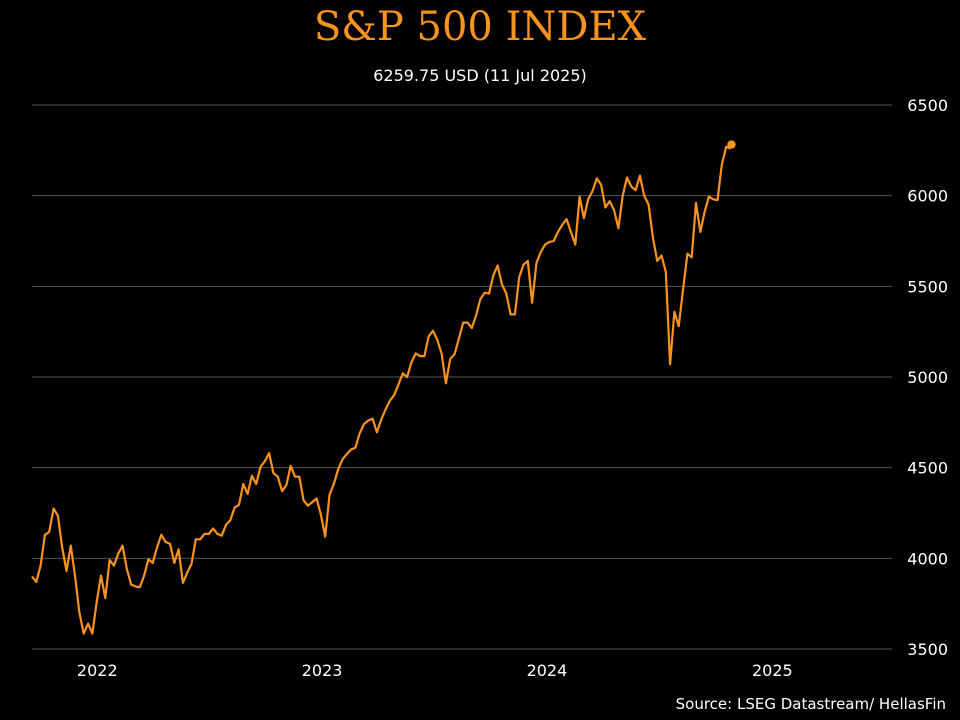 Image resolution: width=960 pixels, height=720 pixels. I want to click on y-tick-label: 6500, so click(927, 105).